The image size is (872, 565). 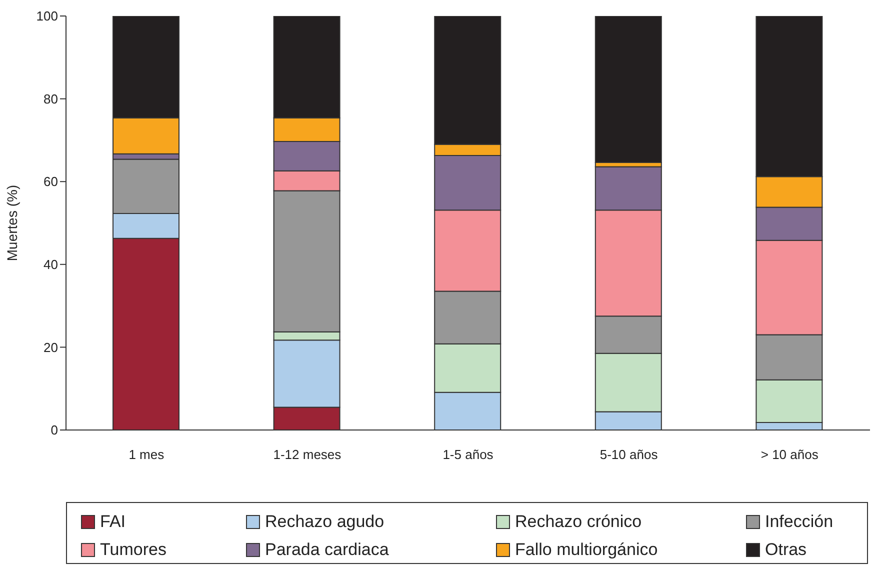 I want to click on y-tick-label: 40, so click(x=51, y=264).